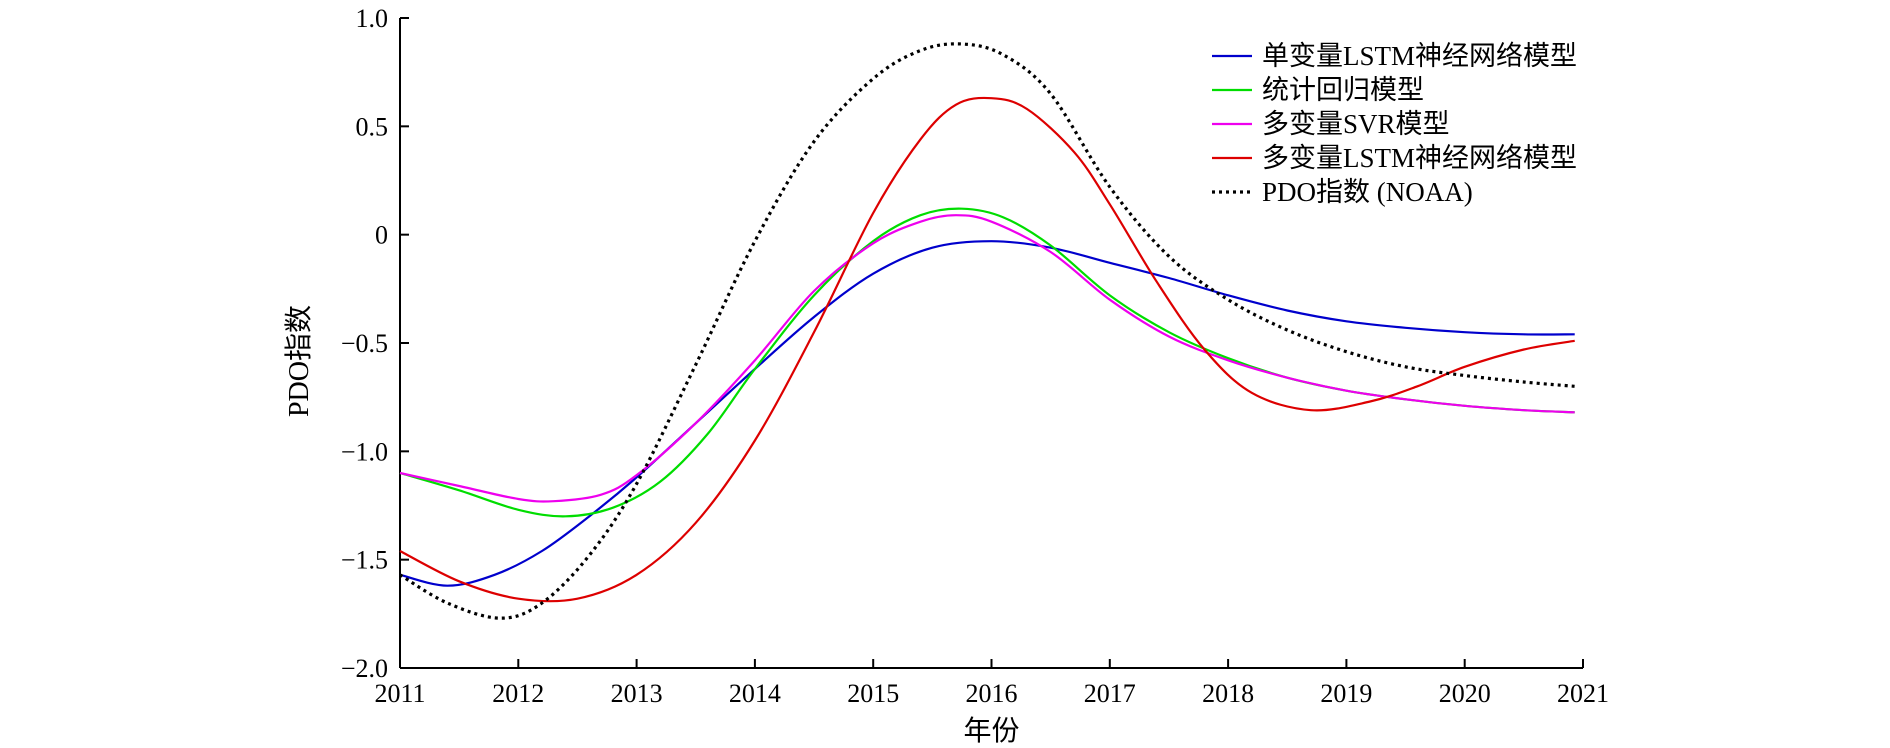 Image resolution: width=1890 pixels, height=748 pixels. What do you see at coordinates (364, 451) in the screenshot?
I see `y-tick-label: −1.0` at bounding box center [364, 451].